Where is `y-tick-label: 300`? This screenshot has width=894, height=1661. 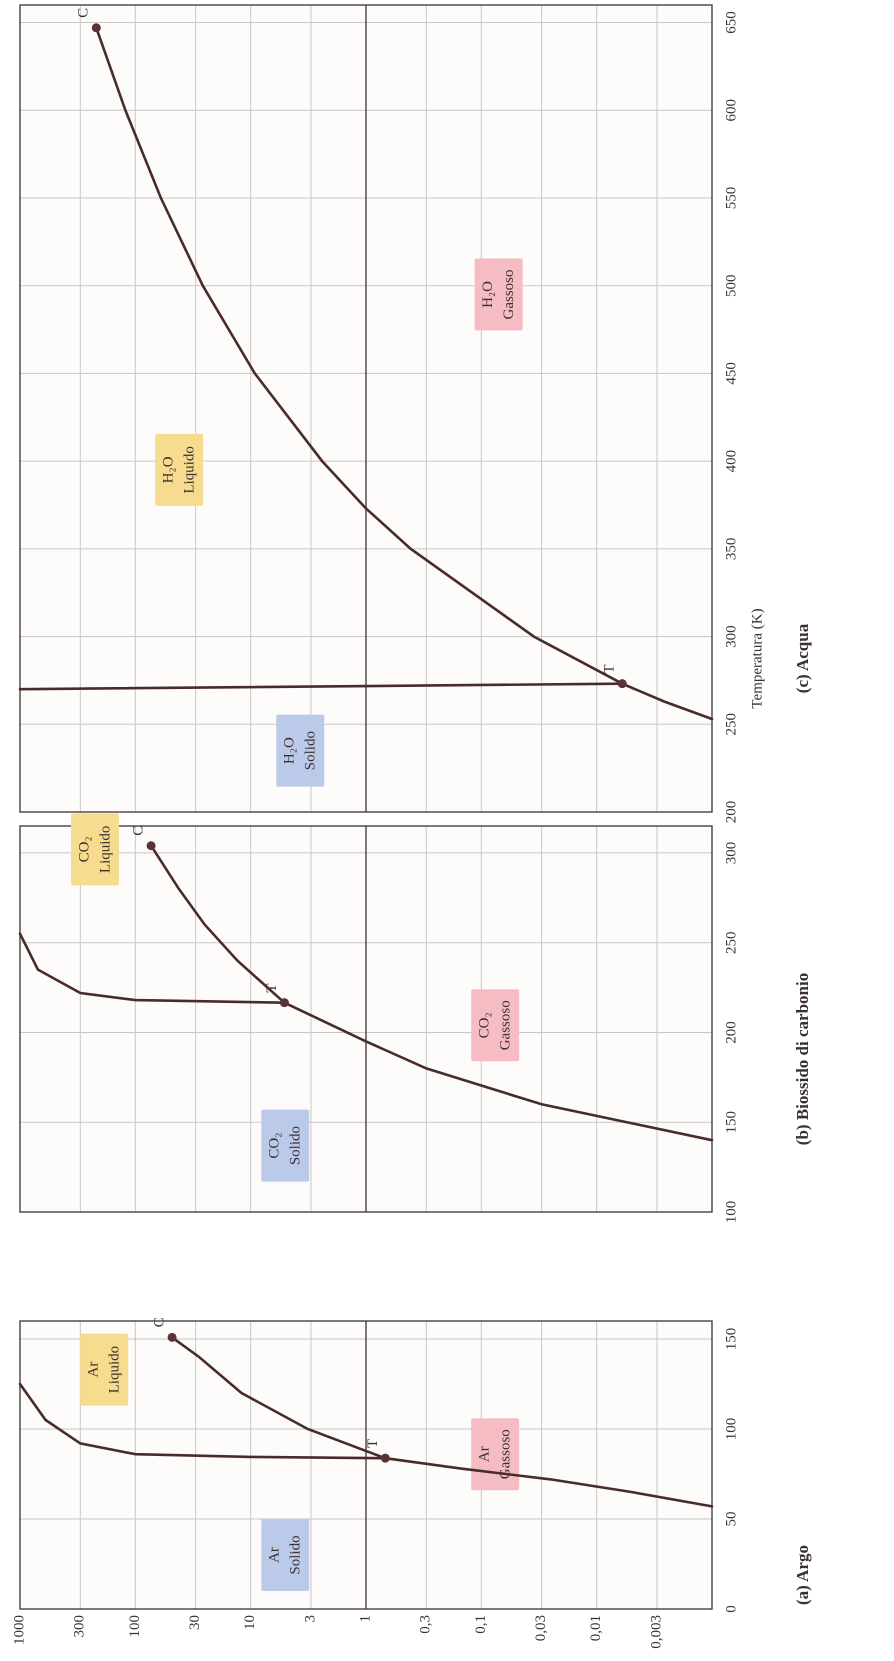 y-tick-label: 300 is located at coordinates (80, 1626).